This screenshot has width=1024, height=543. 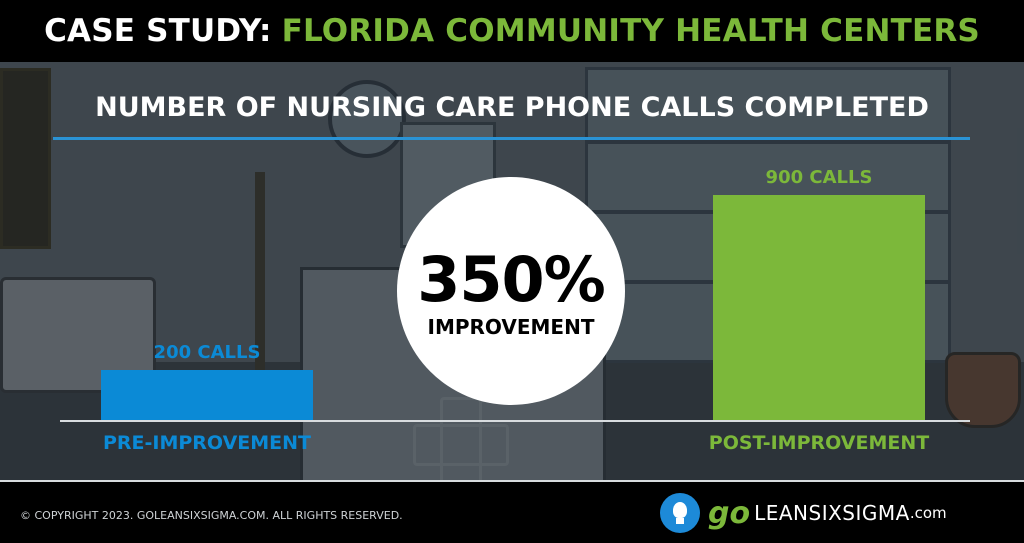 I want to click on logo: go LEANSIXSIGMA .com, so click(x=803, y=513).